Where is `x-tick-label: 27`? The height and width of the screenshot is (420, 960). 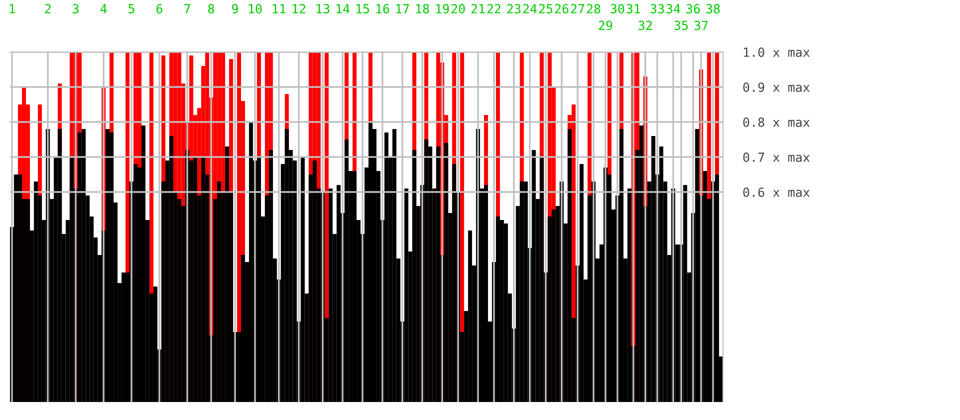 x-tick-label: 27 is located at coordinates (577, 9).